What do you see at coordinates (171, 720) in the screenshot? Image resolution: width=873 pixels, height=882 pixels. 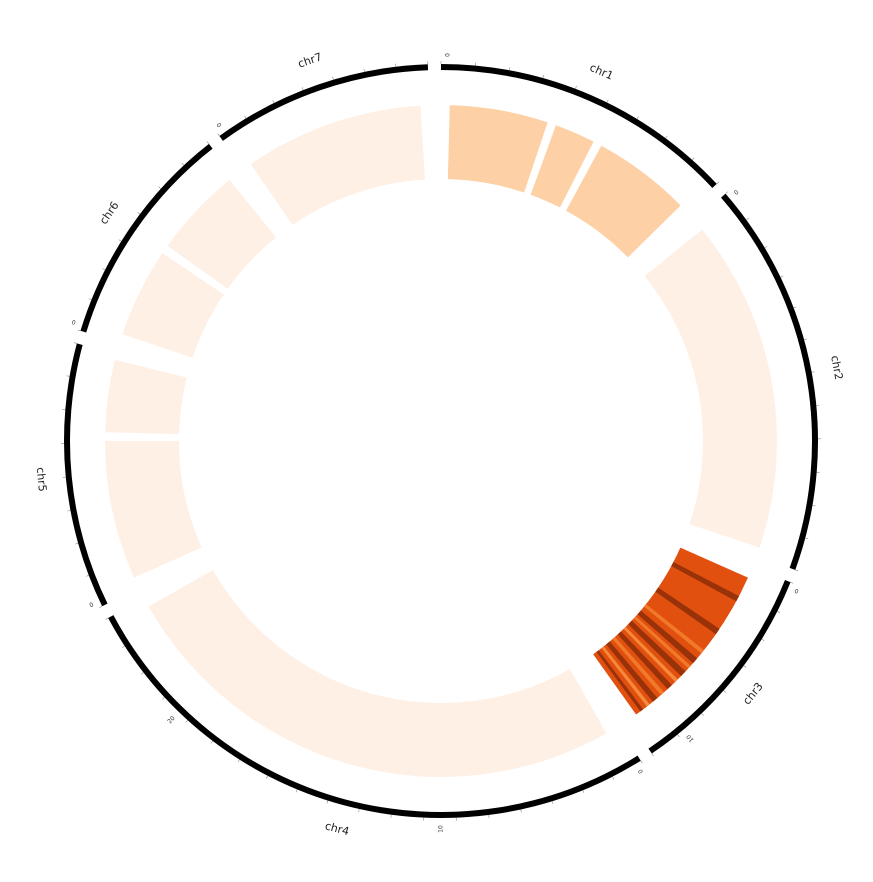 I see `tick-label-chr4: 20` at bounding box center [171, 720].